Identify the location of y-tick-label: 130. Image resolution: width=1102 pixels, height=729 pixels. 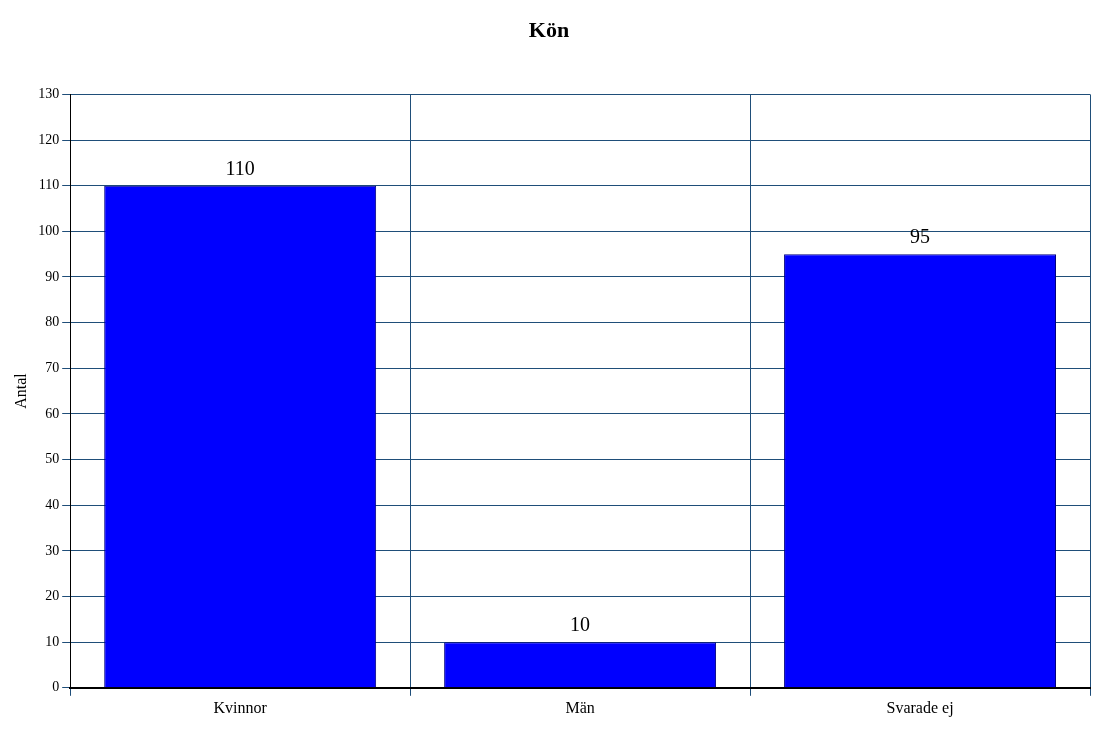
(49, 94).